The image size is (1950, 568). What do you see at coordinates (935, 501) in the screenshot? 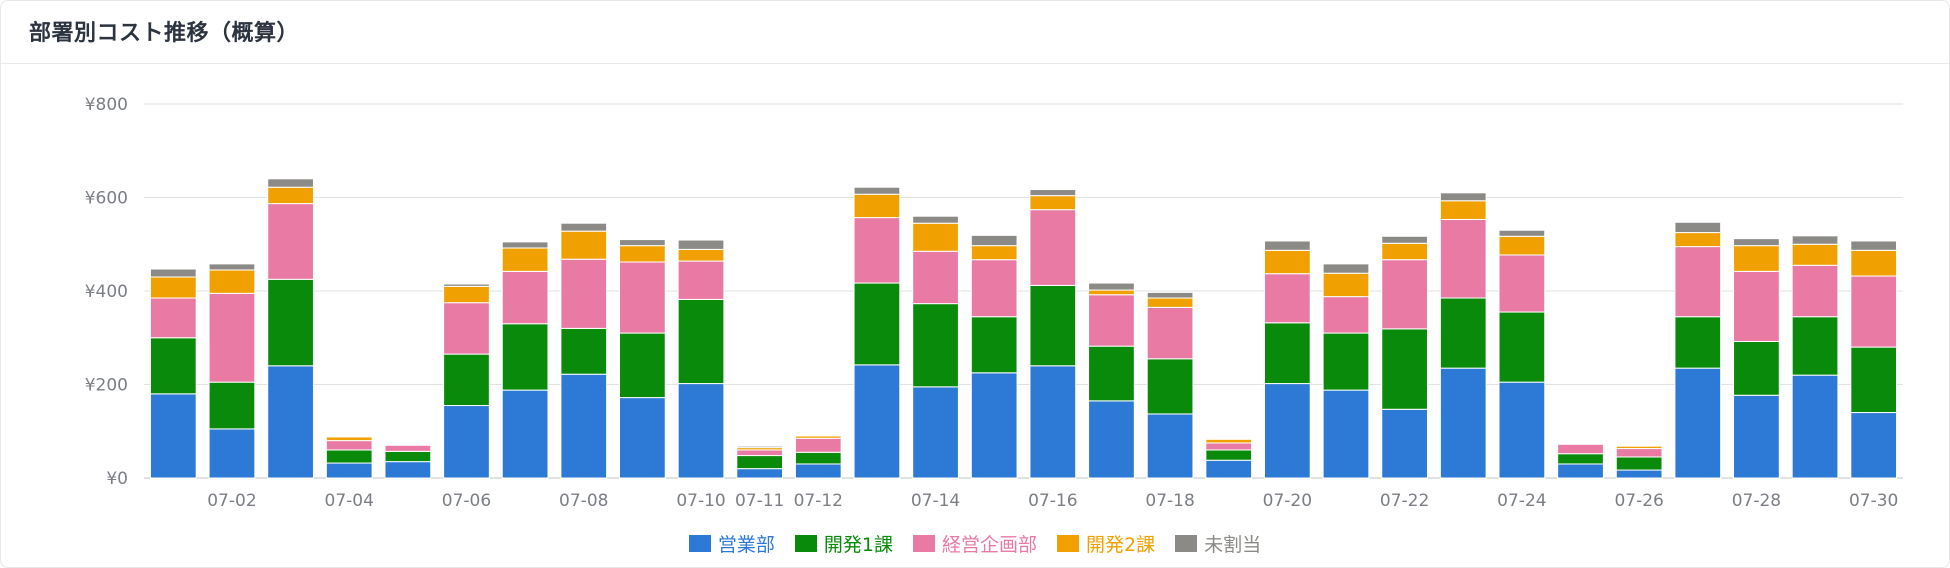
I see `x-tick-label: 07-14` at bounding box center [935, 501].